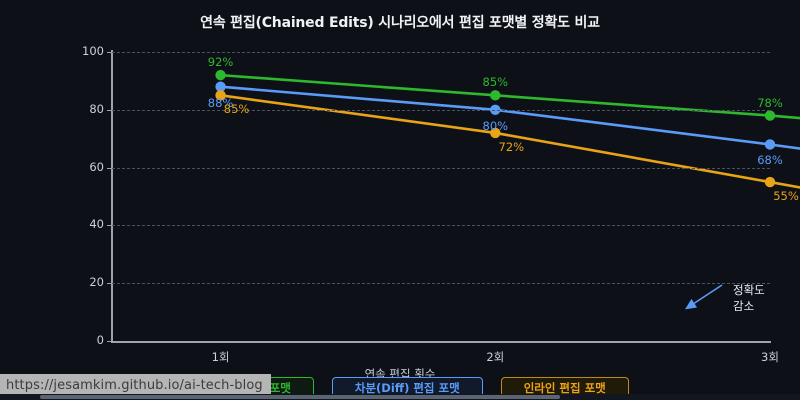 The width and height of the screenshot is (800, 400). I want to click on horizontal-scrollbar, so click(400, 397).